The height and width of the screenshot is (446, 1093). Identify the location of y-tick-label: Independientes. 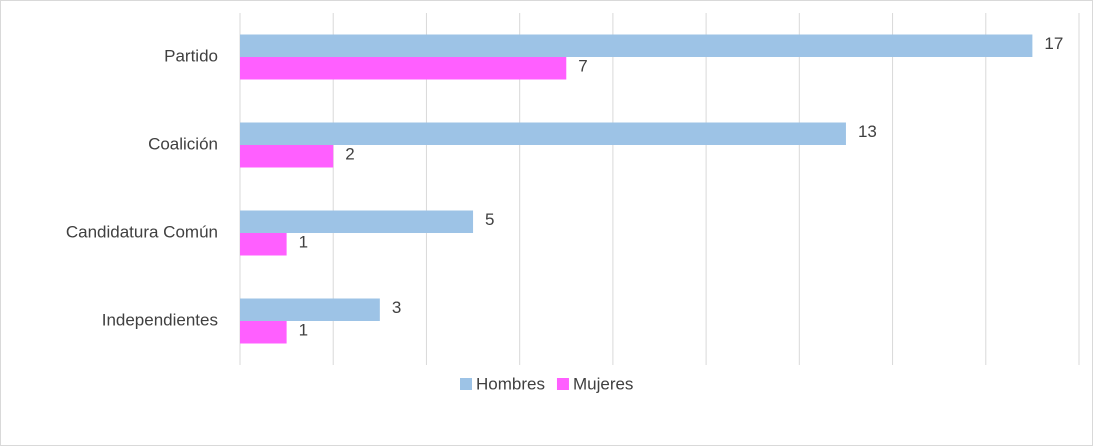
(160, 319).